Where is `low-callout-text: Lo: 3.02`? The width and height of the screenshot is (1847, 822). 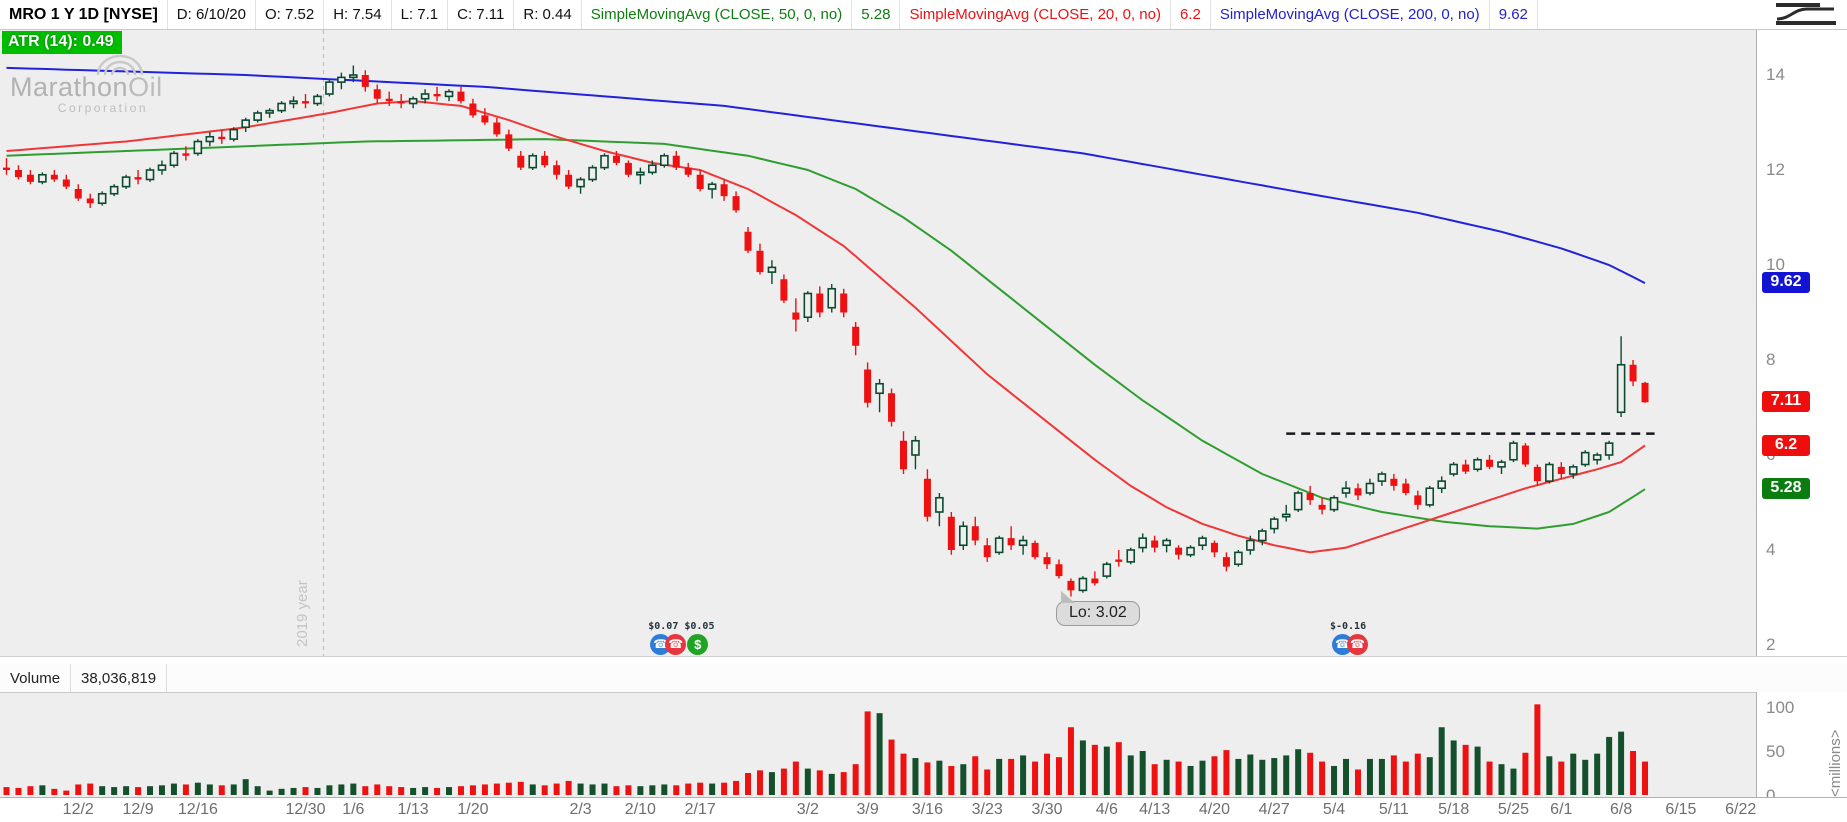
low-callout-text: Lo: 3.02 is located at coordinates (1098, 612).